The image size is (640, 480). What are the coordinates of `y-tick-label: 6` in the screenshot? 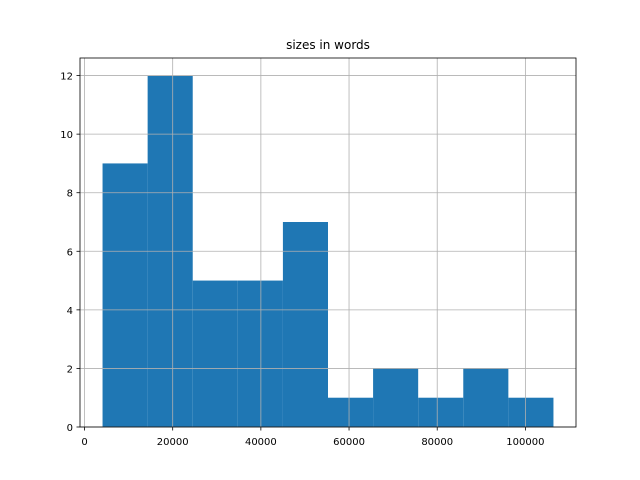 It's located at (70, 252).